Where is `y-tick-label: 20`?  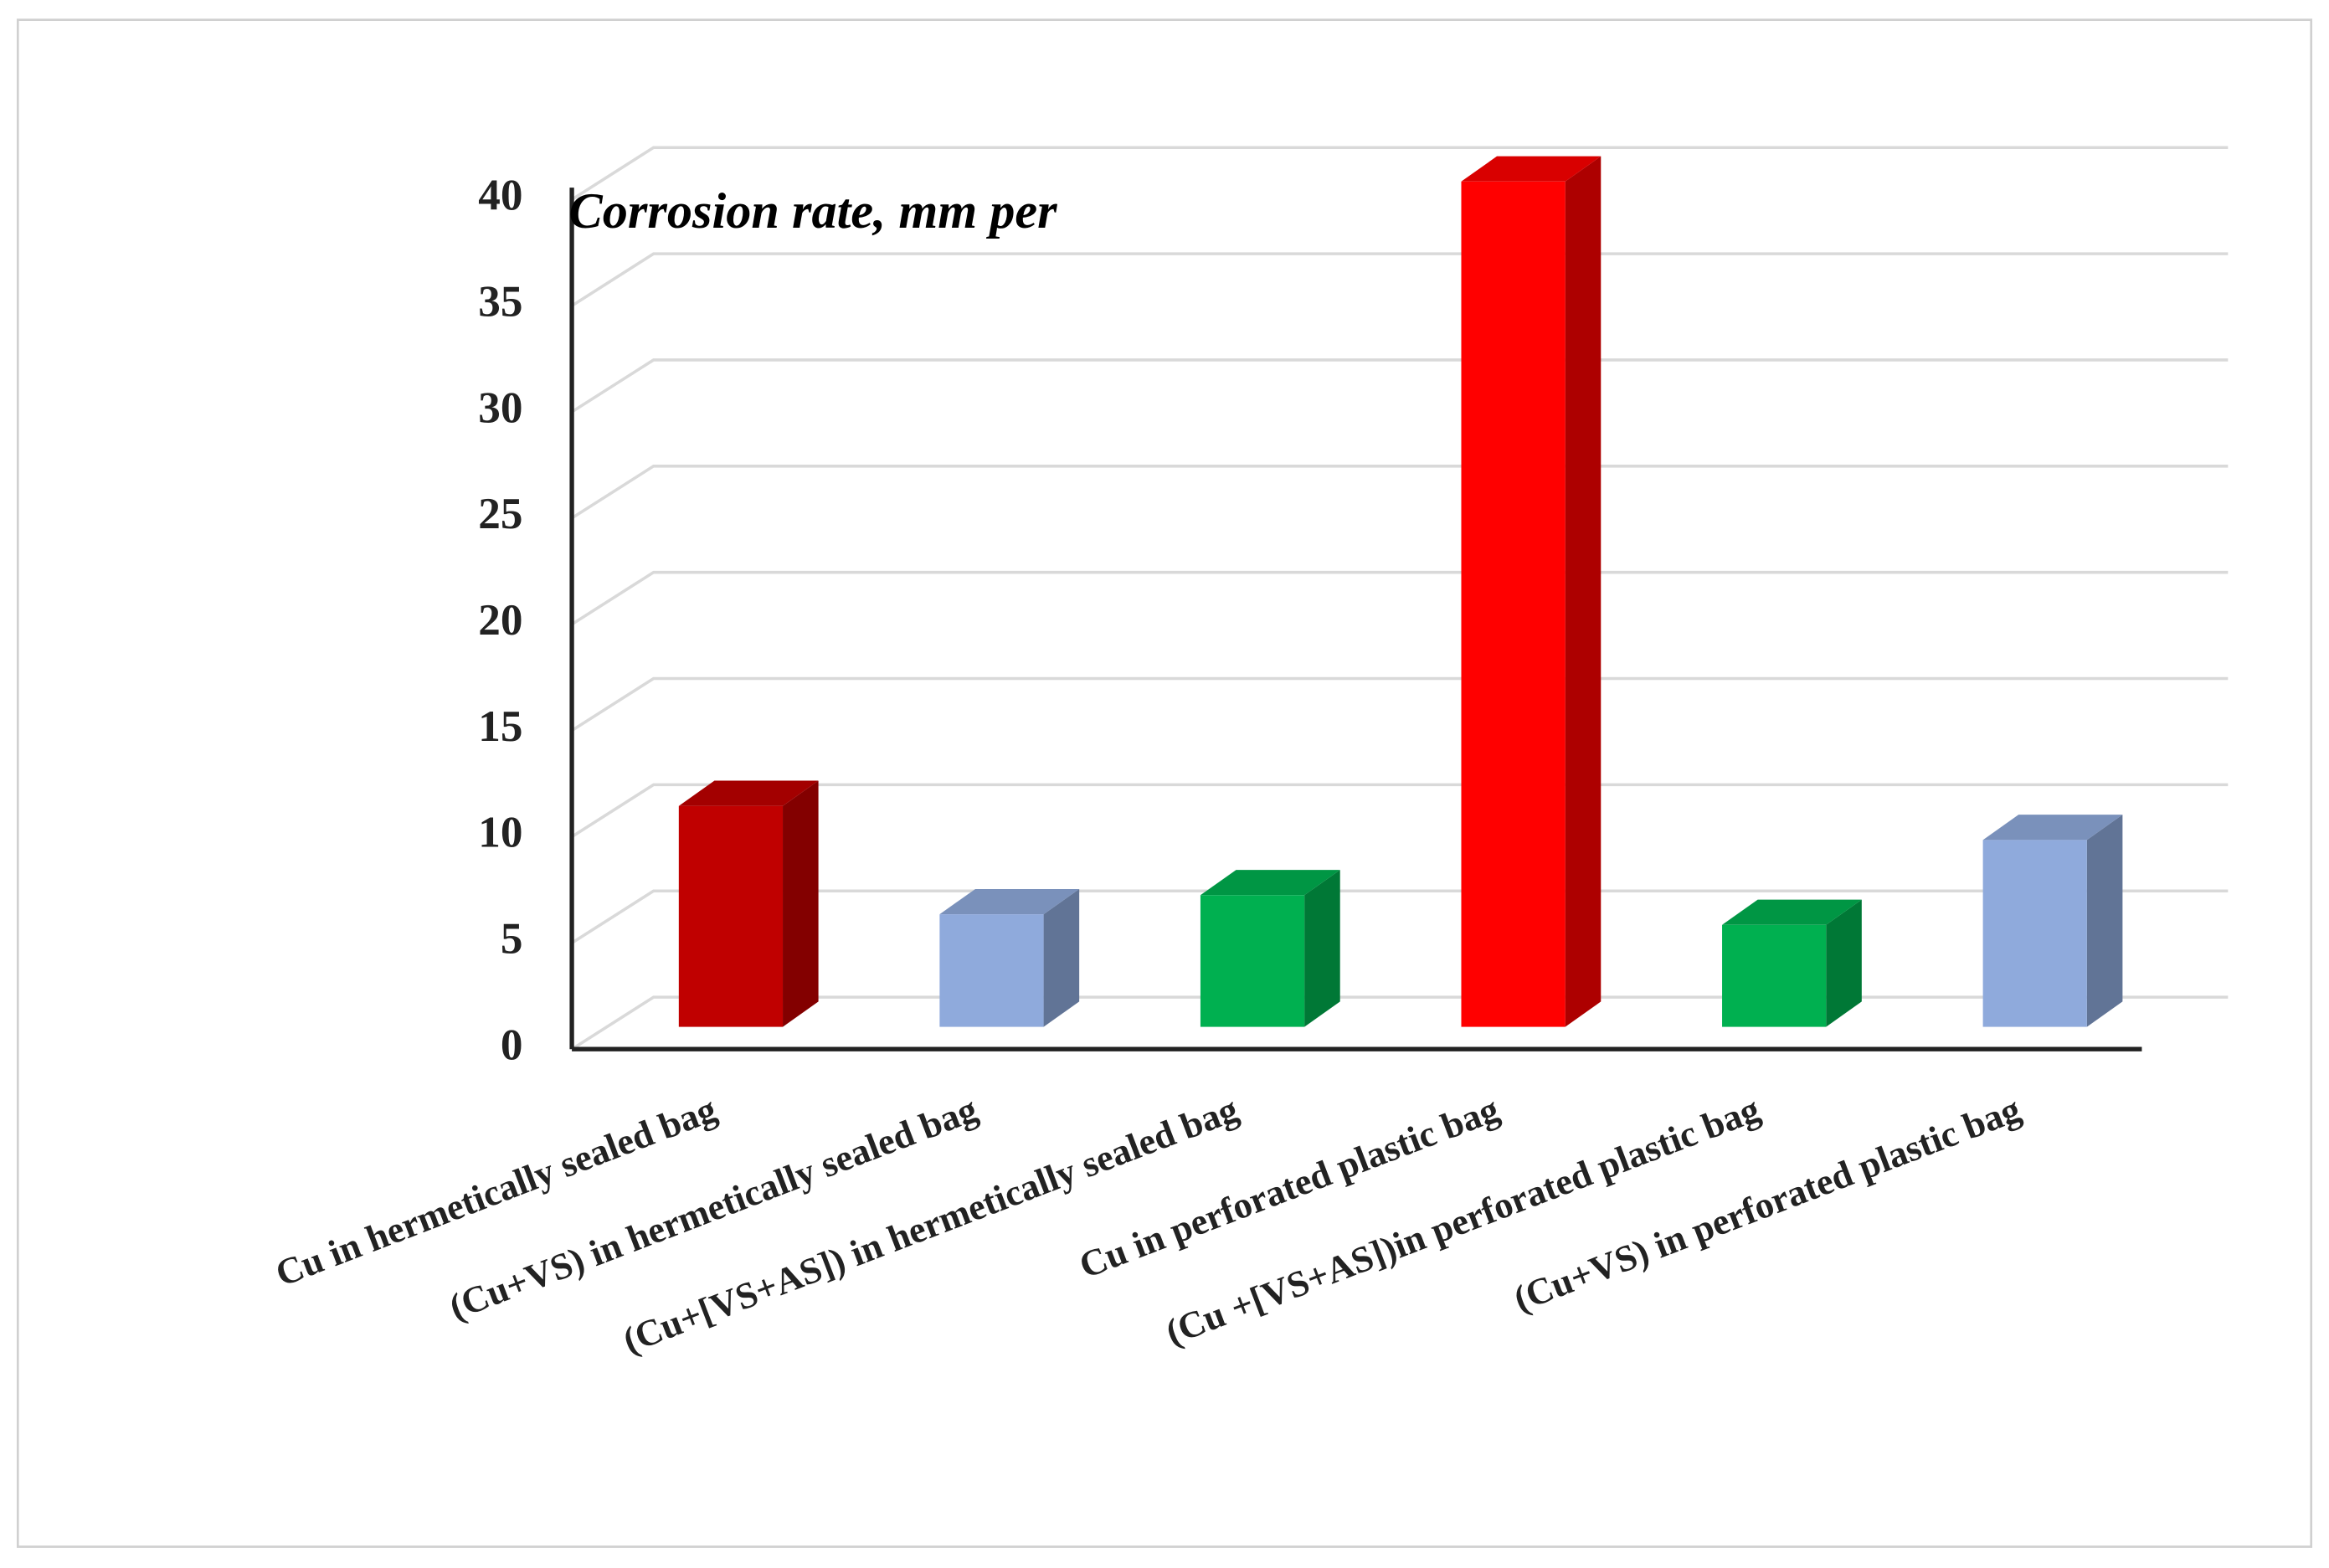
y-tick-label: 20 is located at coordinates (500, 620).